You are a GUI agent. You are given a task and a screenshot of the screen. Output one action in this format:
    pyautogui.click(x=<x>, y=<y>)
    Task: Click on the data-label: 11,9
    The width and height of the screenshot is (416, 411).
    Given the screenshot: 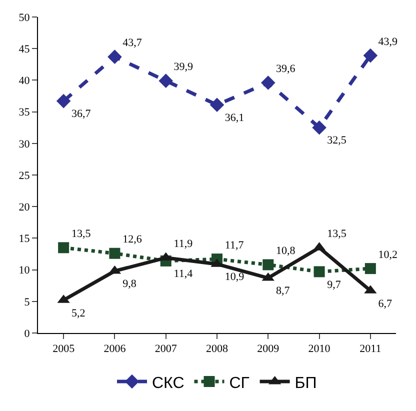 What is the action you would take?
    pyautogui.click(x=184, y=244)
    